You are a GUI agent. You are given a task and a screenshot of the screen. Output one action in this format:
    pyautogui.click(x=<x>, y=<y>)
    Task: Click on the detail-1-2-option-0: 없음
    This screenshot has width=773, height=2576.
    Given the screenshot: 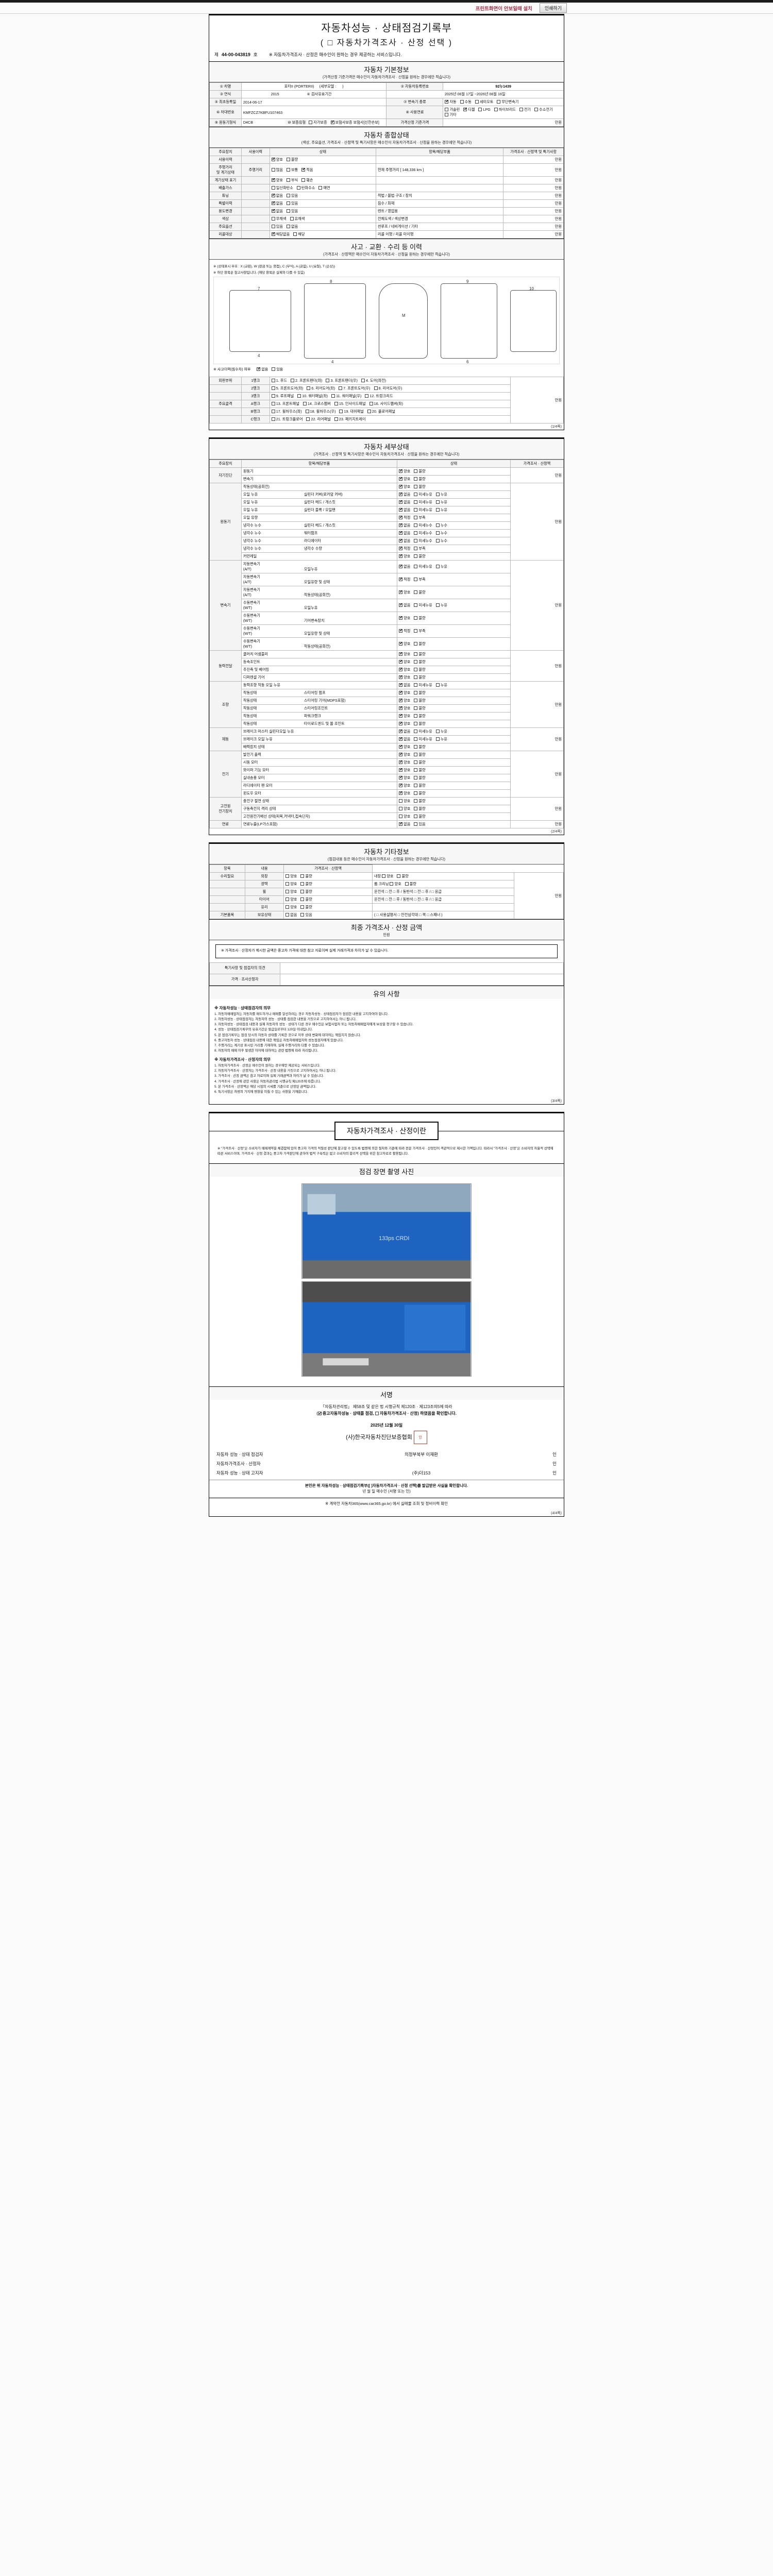 What is the action you would take?
    pyautogui.click(x=404, y=502)
    